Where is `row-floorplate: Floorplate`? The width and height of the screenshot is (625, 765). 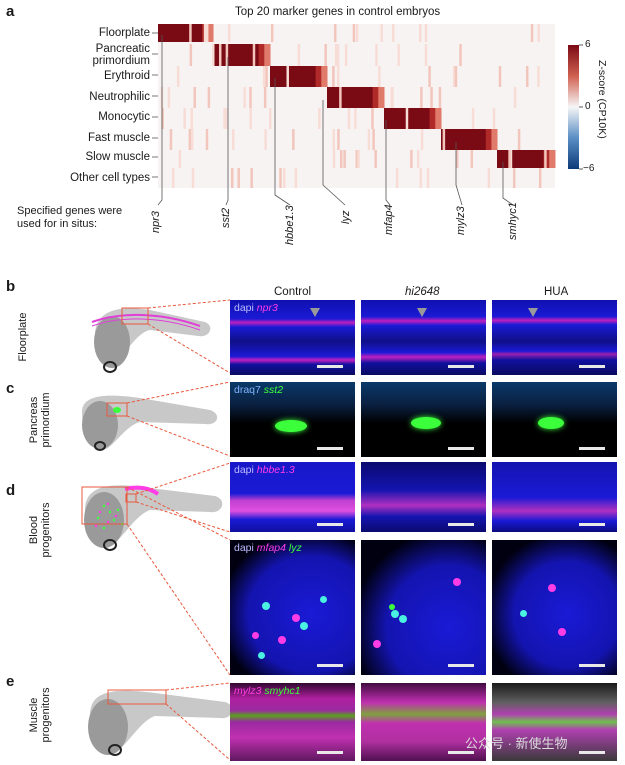
row-floorplate: Floorplate is located at coordinates (23, 337).